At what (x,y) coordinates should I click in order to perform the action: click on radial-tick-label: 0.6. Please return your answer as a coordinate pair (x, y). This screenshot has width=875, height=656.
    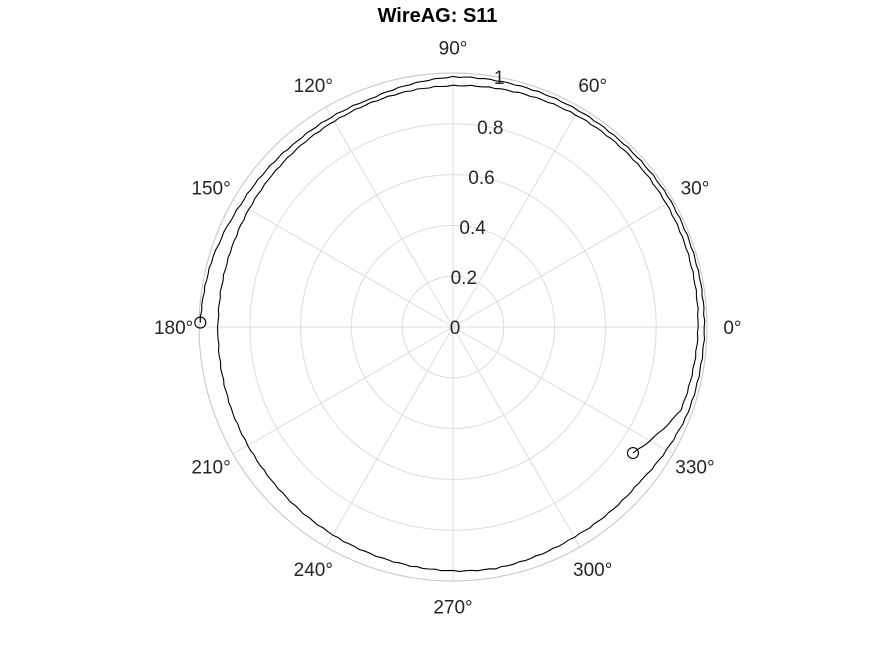
    Looking at the image, I should click on (481, 178).